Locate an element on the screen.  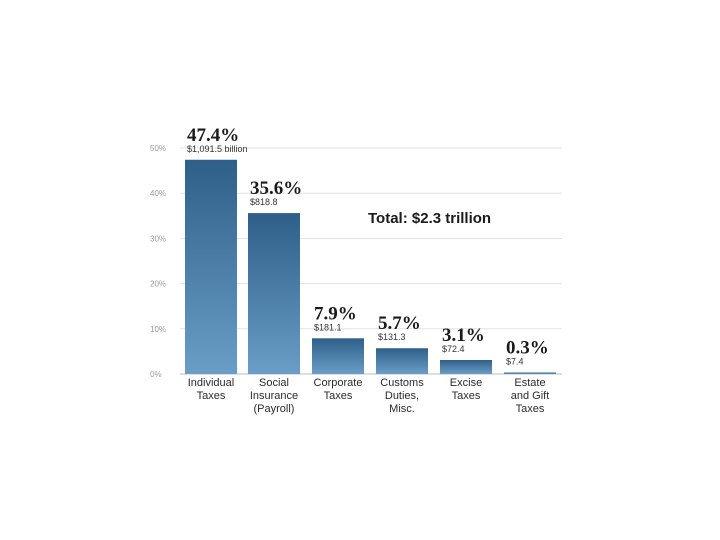
y-axis-ticks: 0% 10% 20% 30% 40% 50% is located at coordinates (158, 261).